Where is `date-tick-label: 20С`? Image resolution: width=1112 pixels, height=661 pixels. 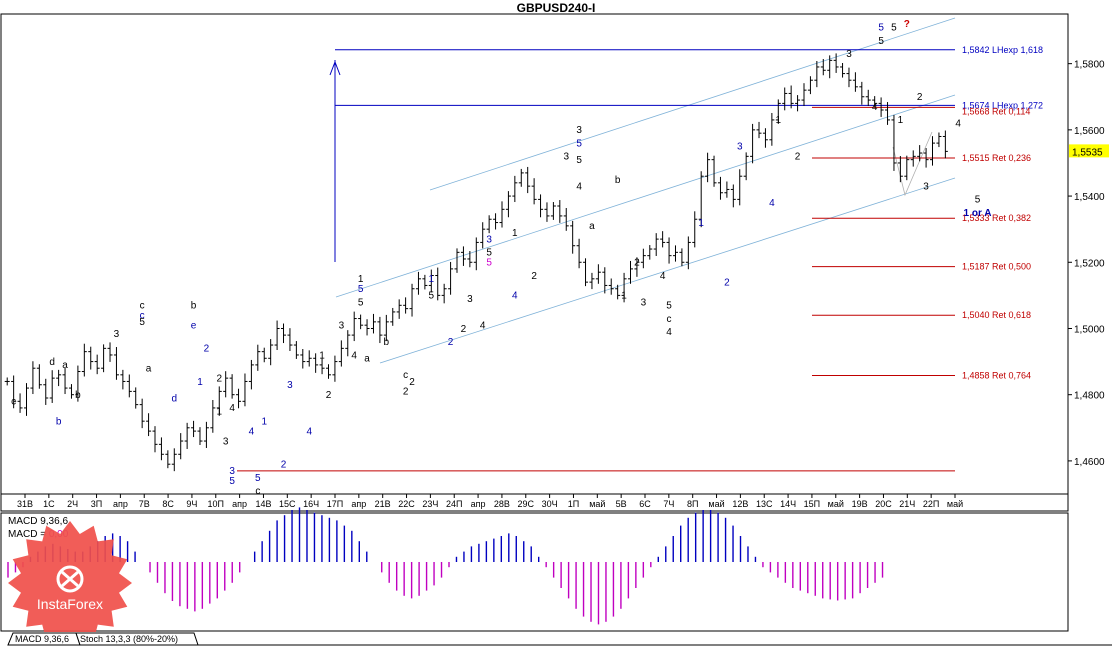
date-tick-label: 20С is located at coordinates (883, 504).